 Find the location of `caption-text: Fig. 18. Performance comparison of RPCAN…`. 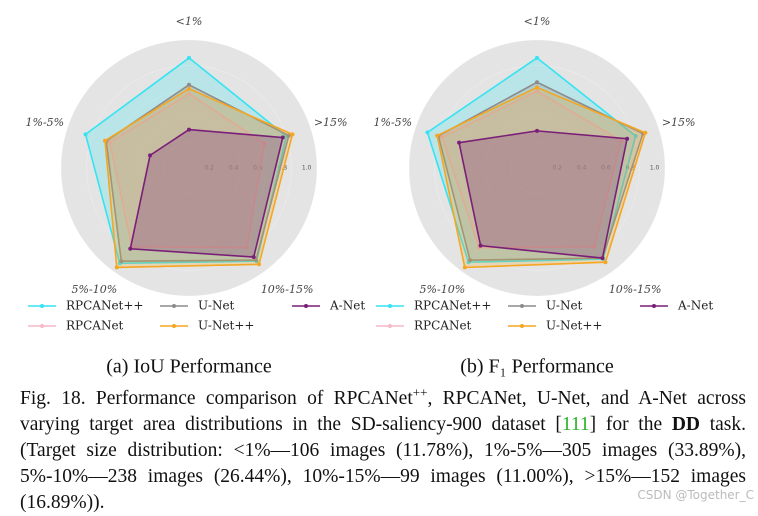

caption-text: Fig. 18. Performance comparison of RPCAN… is located at coordinates (216, 398).